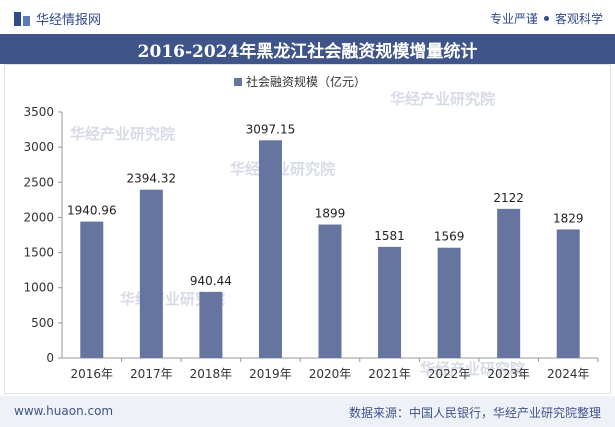  I want to click on x-tick-label: 2021年, so click(389, 374).